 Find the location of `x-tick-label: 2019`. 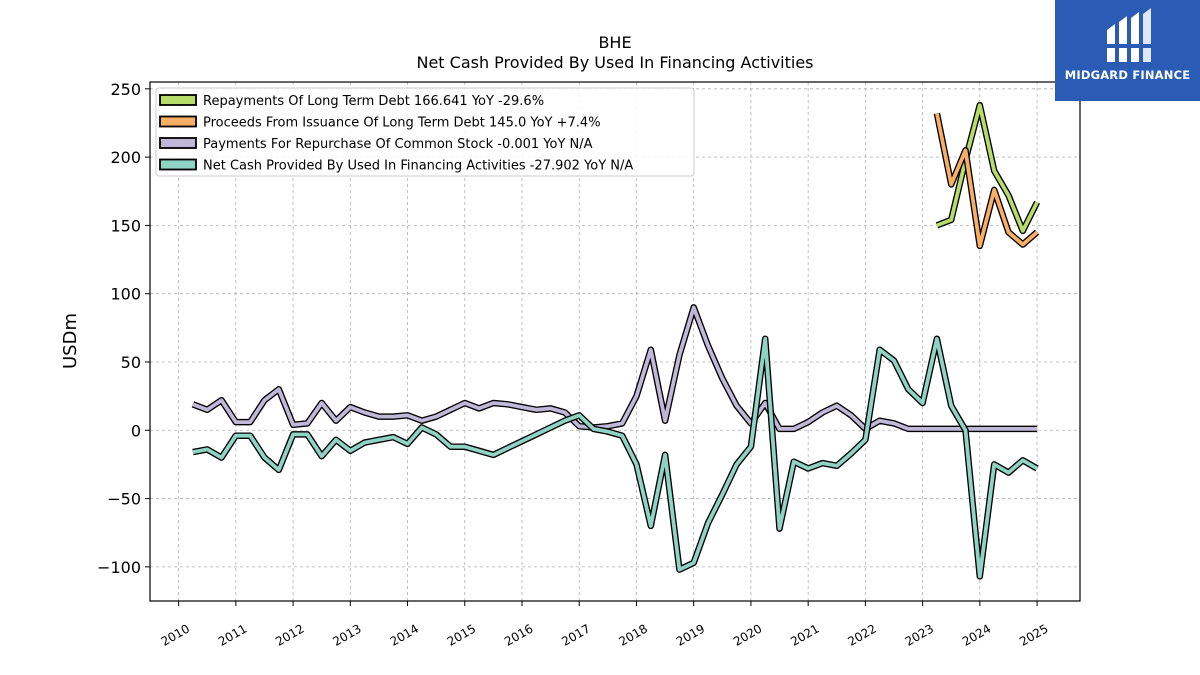

x-tick-label: 2019 is located at coordinates (690, 634).